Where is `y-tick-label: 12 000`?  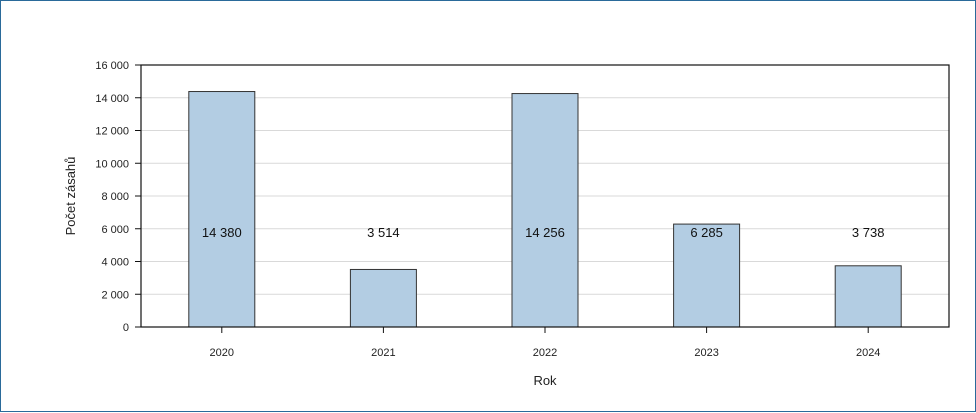 y-tick-label: 12 000 is located at coordinates (112, 132).